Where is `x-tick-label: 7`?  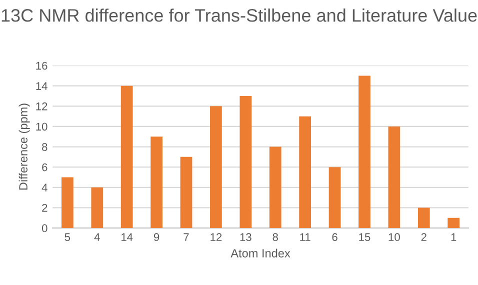 x-tick-label: 7 is located at coordinates (186, 237).